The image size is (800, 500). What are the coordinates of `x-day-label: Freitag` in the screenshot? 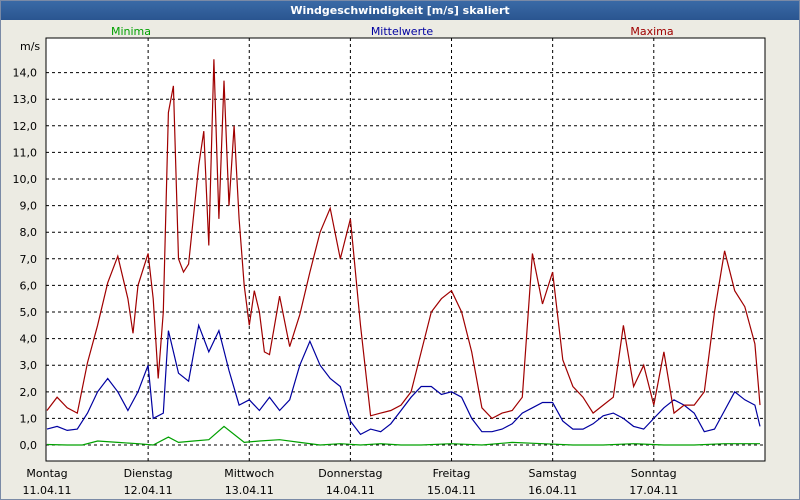 It's located at (452, 473).